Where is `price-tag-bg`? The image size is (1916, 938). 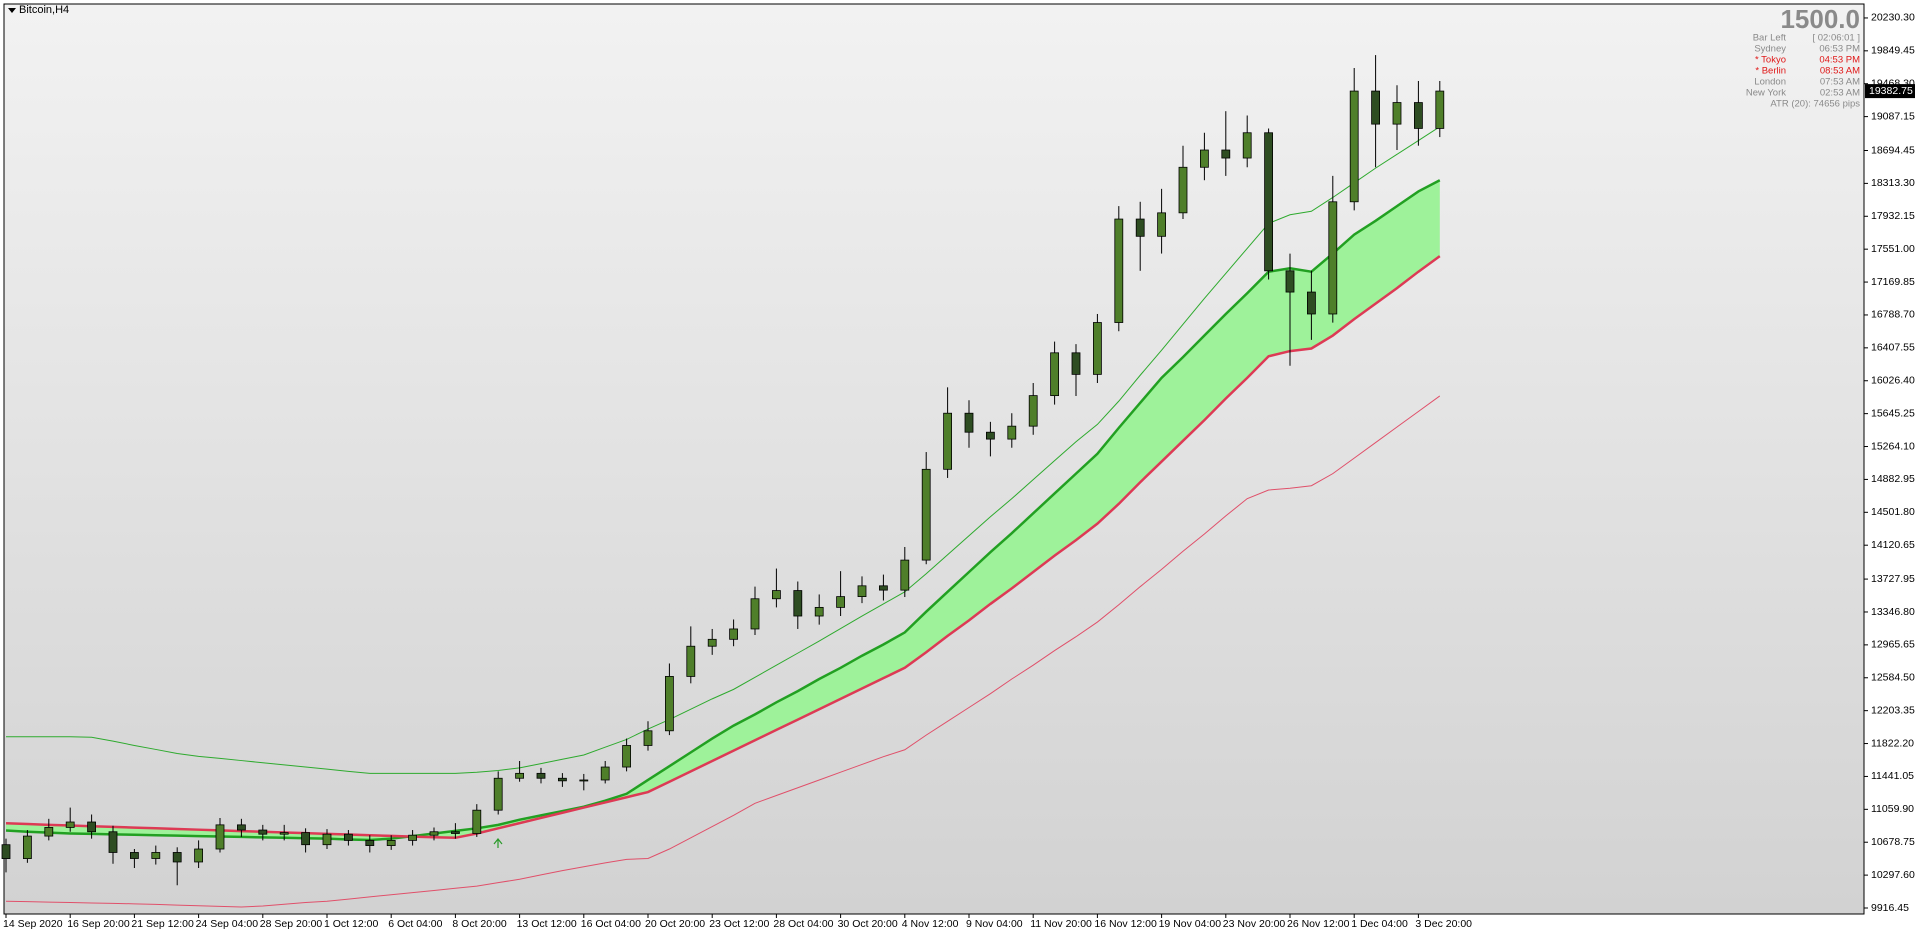
price-tag-bg is located at coordinates (1890, 91).